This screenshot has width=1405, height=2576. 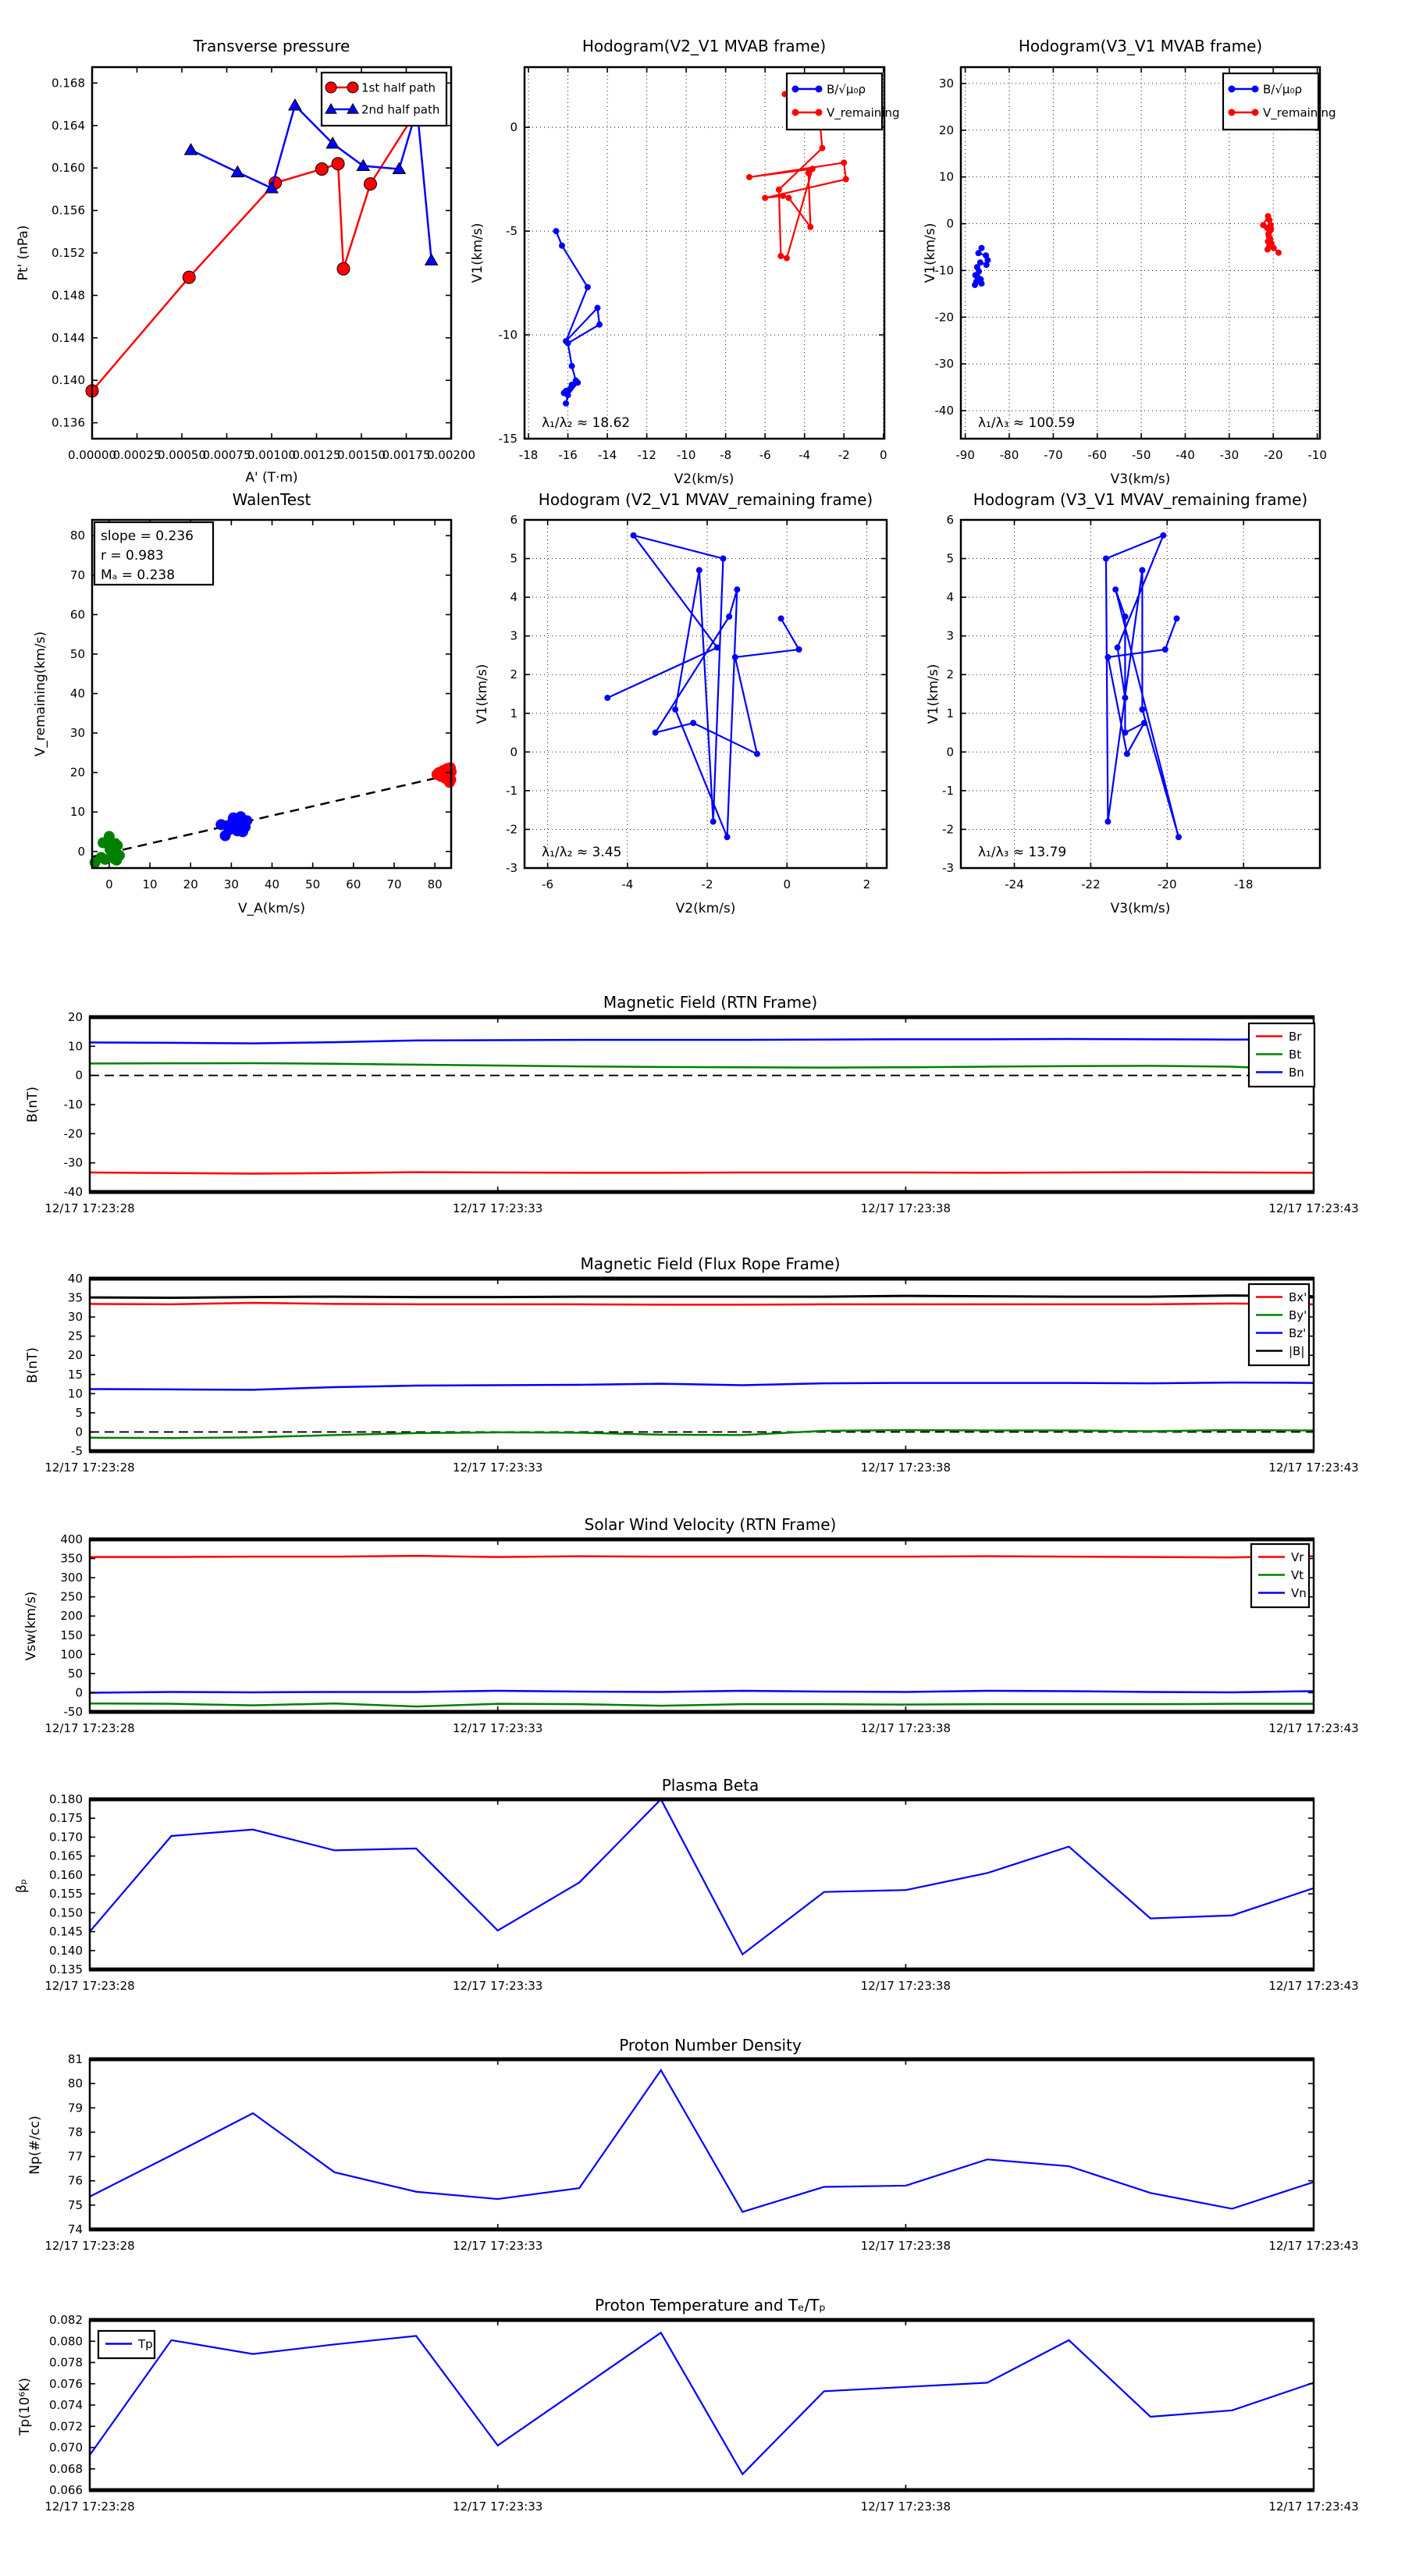 What do you see at coordinates (312, 884) in the screenshot?
I see `svg-text: 50` at bounding box center [312, 884].